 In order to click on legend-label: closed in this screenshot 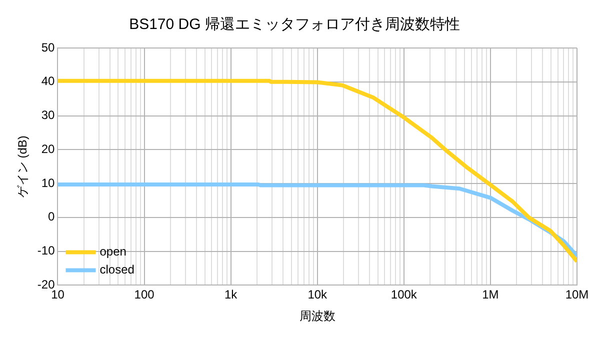, I will do `click(117, 269)`.